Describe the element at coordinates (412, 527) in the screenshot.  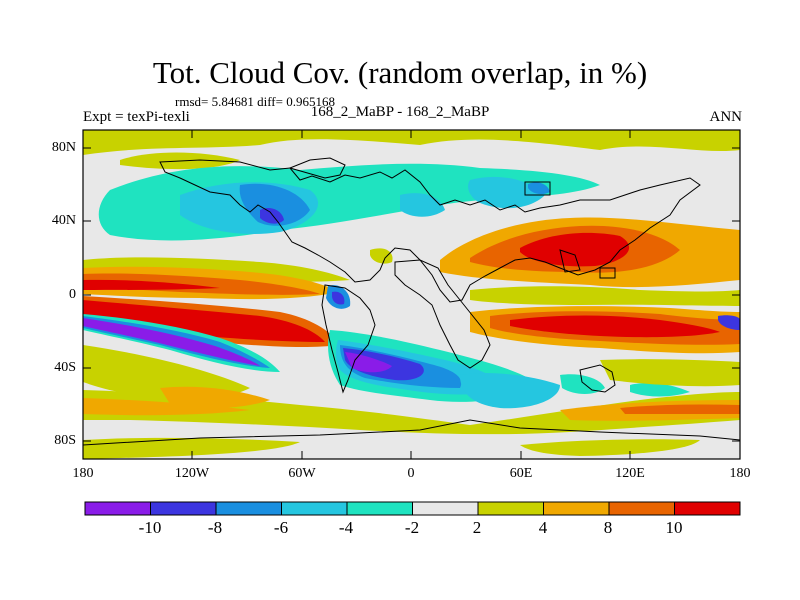
I see `colorbar-label: -2` at that location.